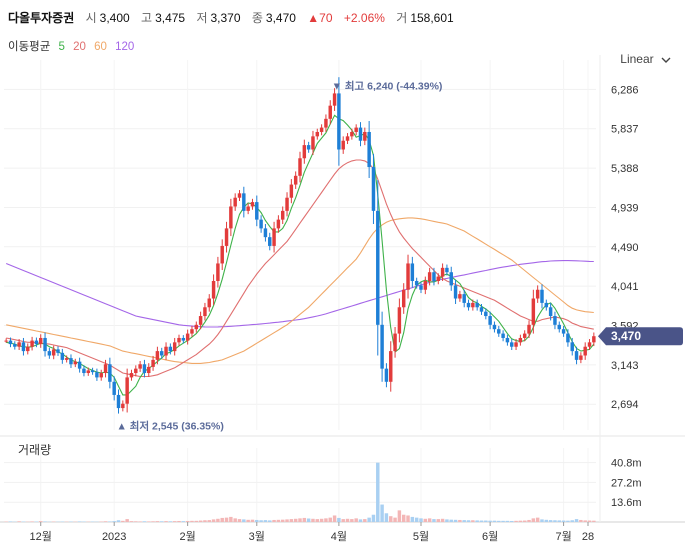 The height and width of the screenshot is (547, 685). Describe the element at coordinates (626, 336) in the screenshot. I see `last-price-label: 3,470` at that location.